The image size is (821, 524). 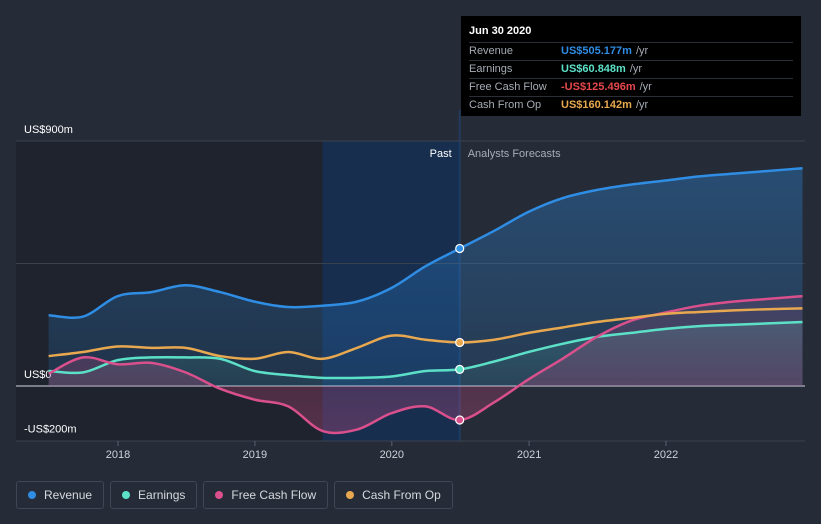 What do you see at coordinates (500, 31) in the screenshot?
I see `tooltip-date: Jun 30 2020` at bounding box center [500, 31].